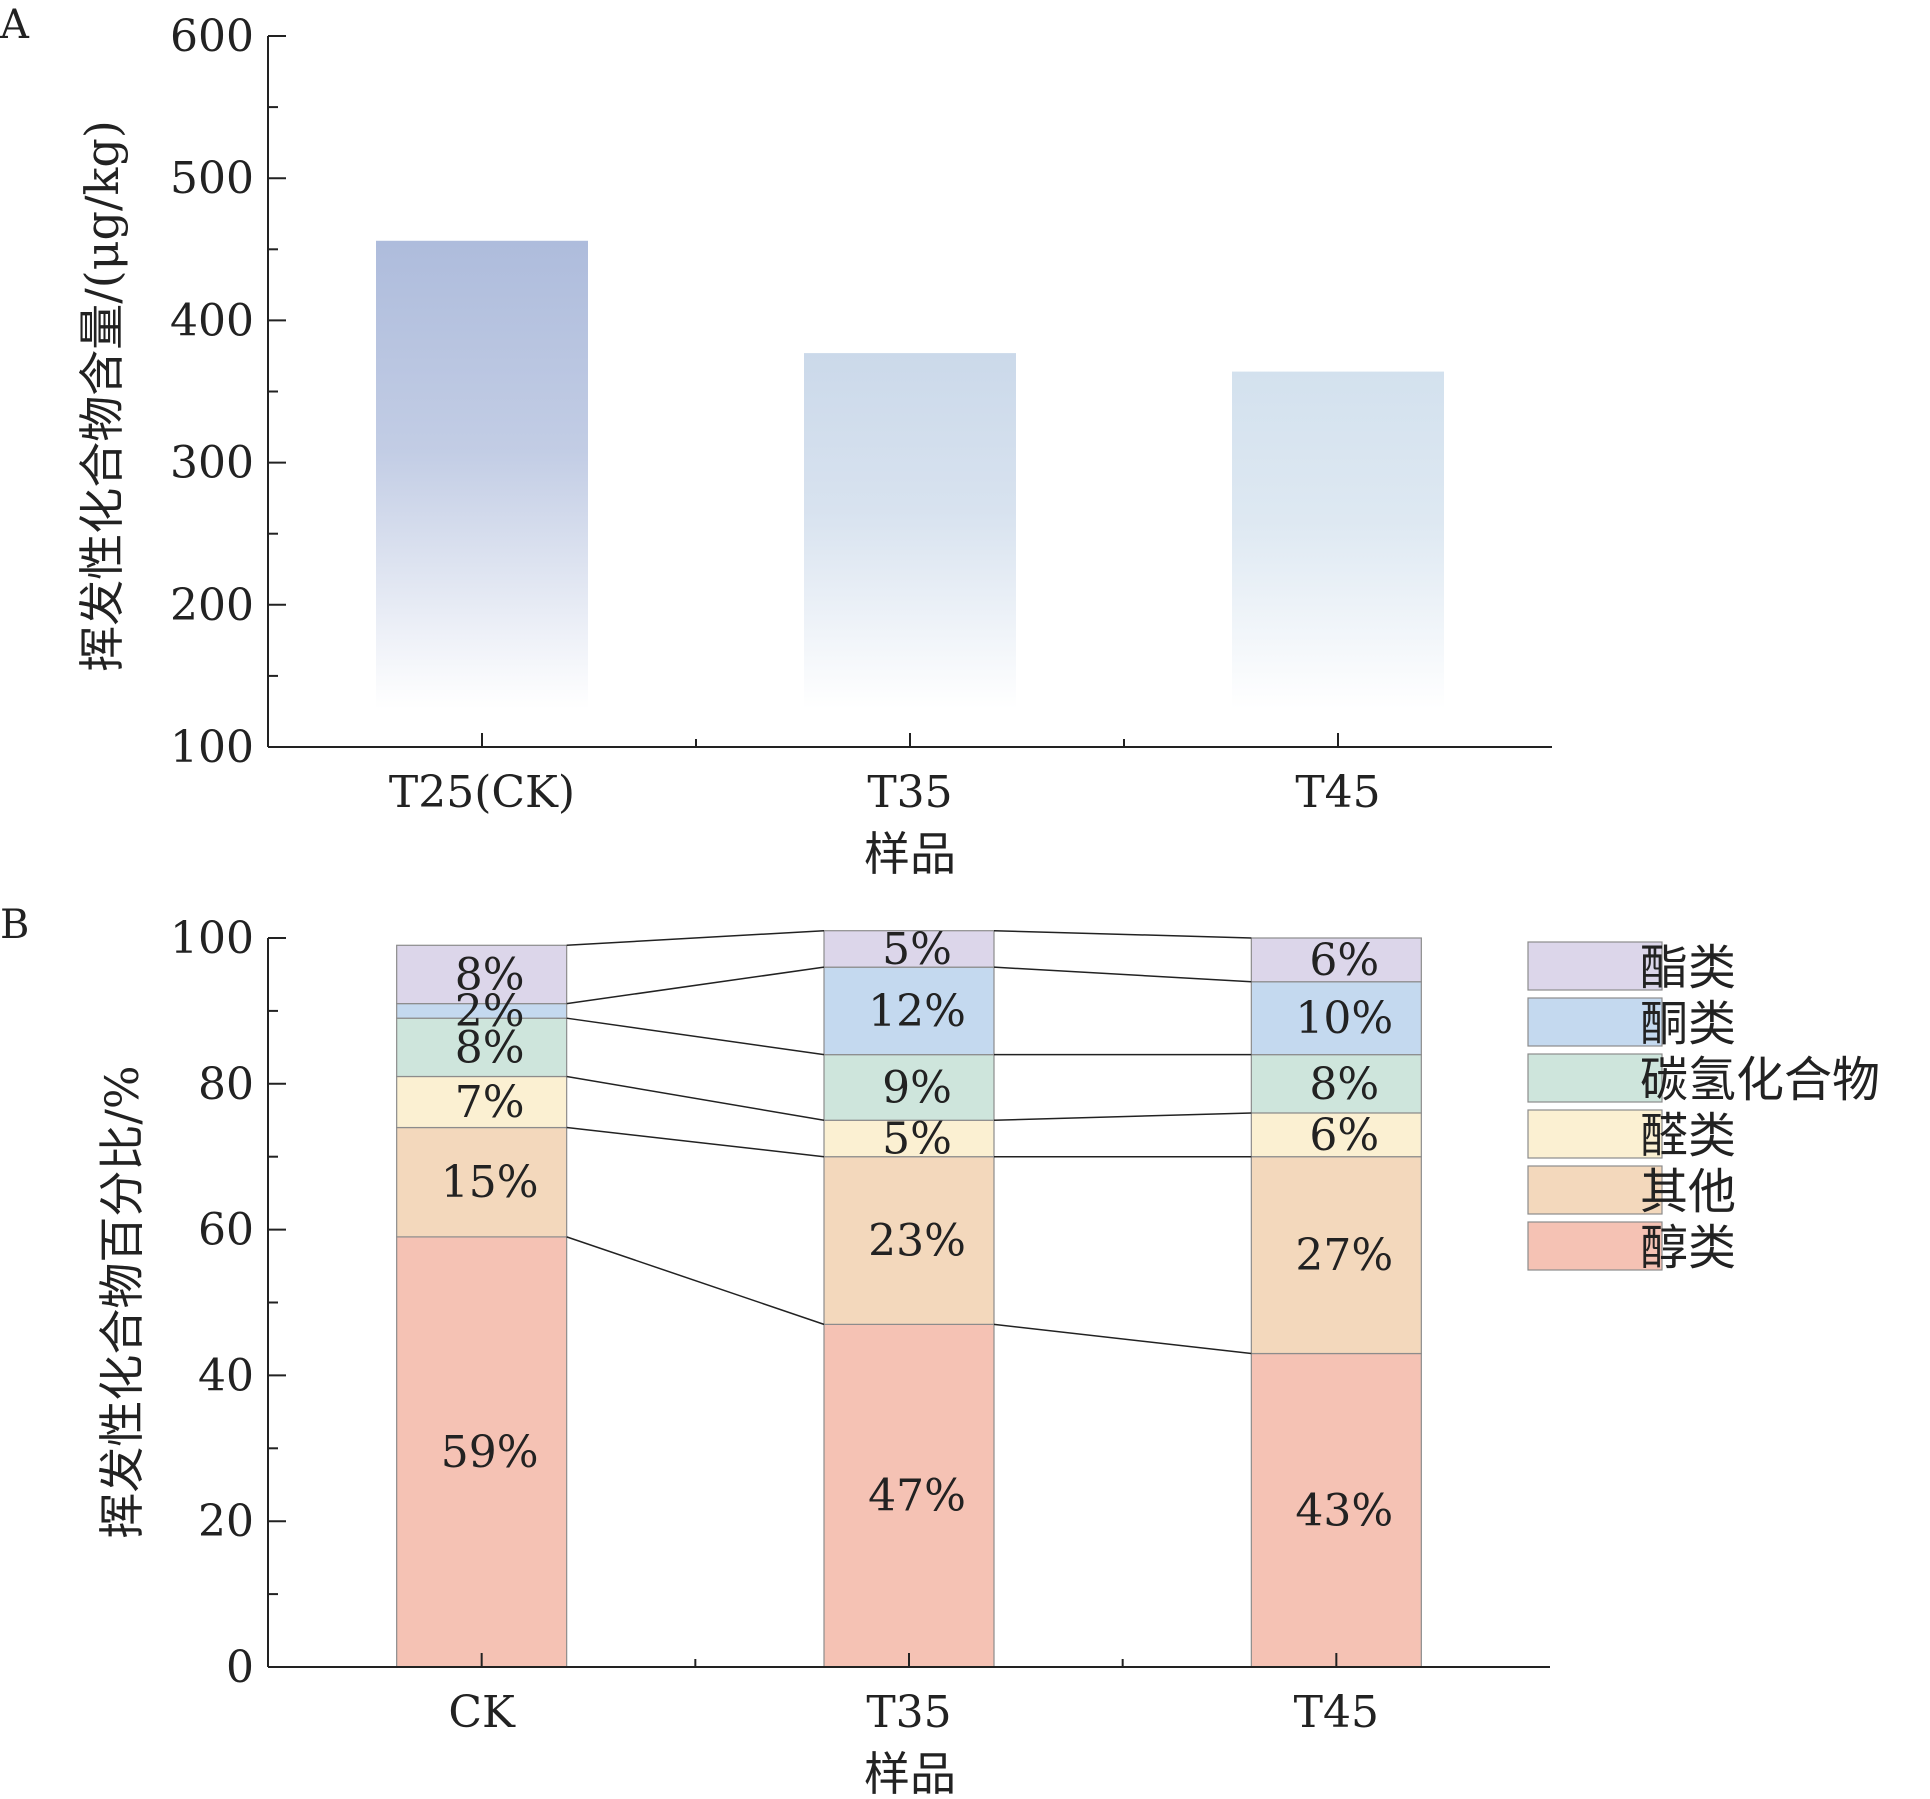  Describe the element at coordinates (910, 1773) in the screenshot. I see `panel-b-x-axis-title: 样品` at that location.